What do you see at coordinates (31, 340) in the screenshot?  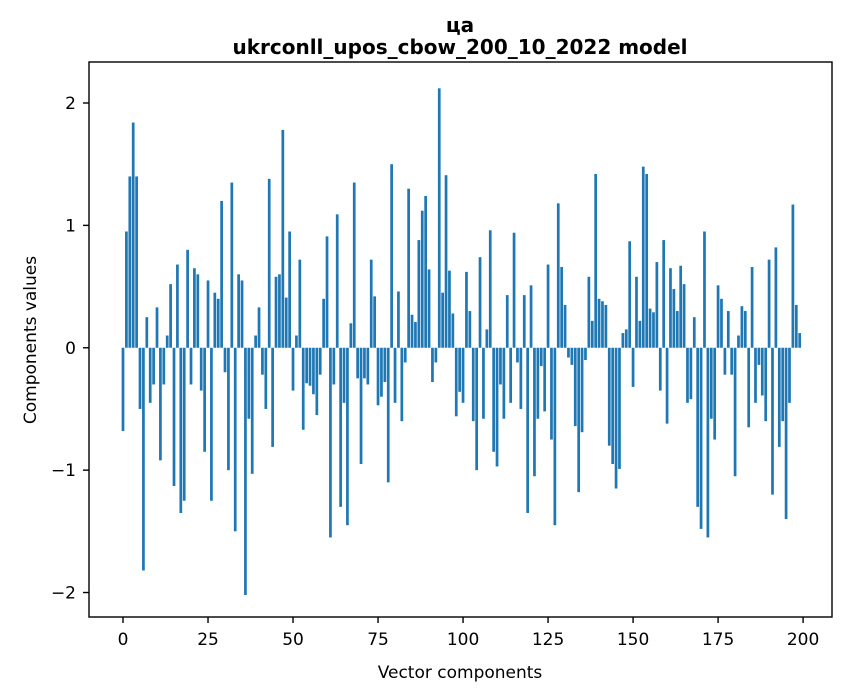 I see `y-axis-label: Components values` at bounding box center [31, 340].